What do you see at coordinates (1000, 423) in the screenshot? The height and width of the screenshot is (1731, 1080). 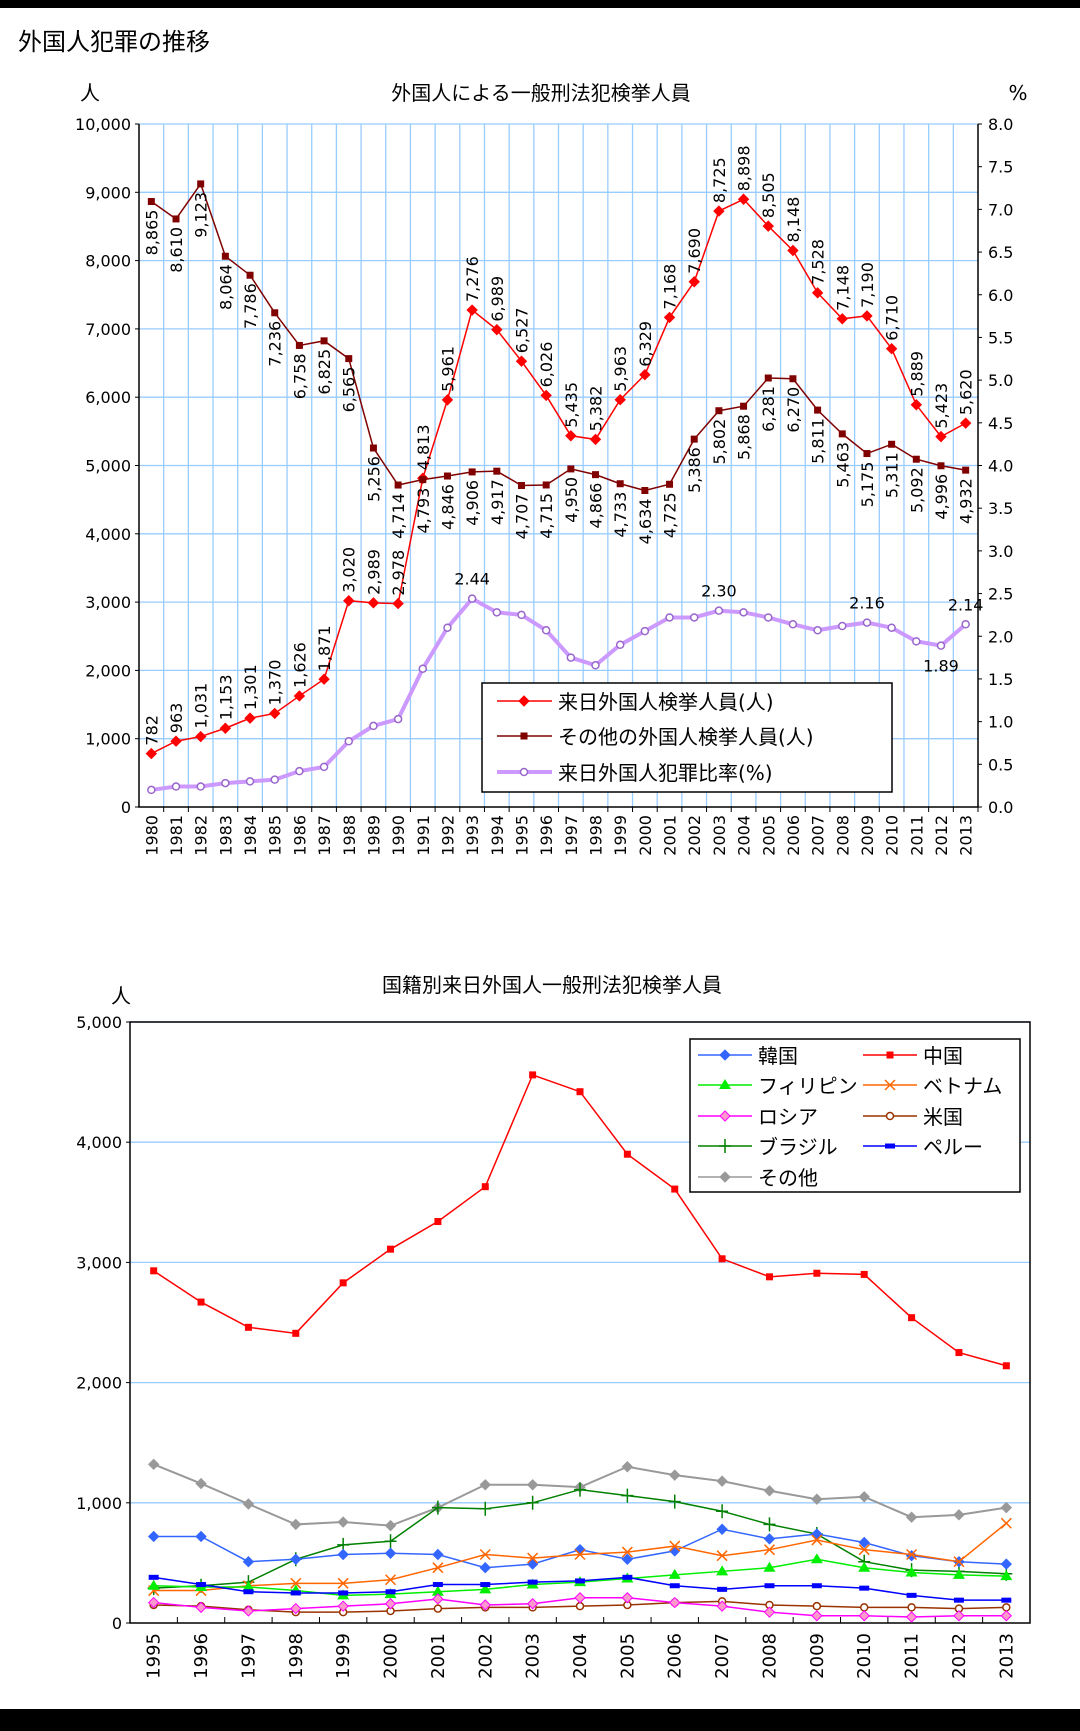 I see `y2-tick-label: 4.5` at bounding box center [1000, 423].